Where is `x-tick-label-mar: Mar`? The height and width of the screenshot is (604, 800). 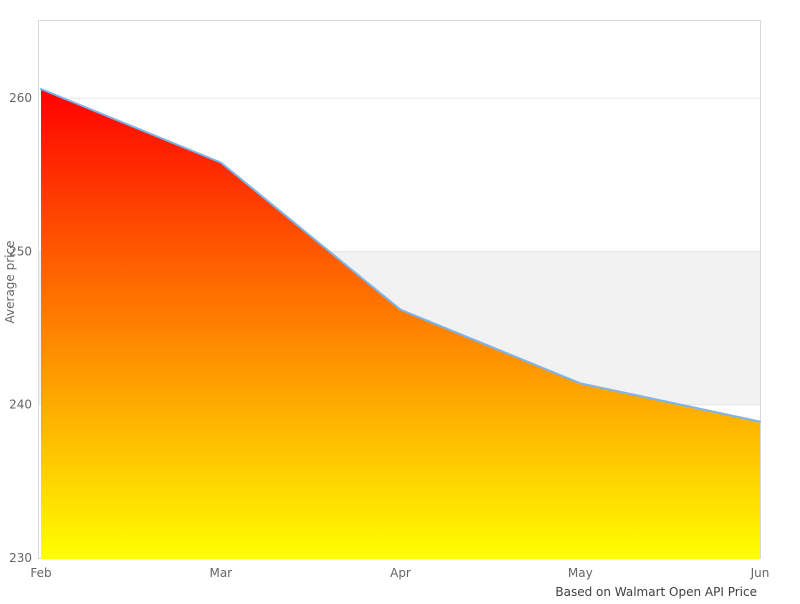 x-tick-label-mar: Mar is located at coordinates (220, 573).